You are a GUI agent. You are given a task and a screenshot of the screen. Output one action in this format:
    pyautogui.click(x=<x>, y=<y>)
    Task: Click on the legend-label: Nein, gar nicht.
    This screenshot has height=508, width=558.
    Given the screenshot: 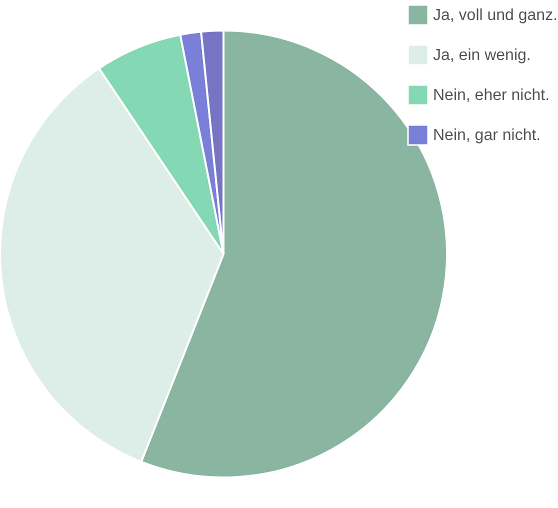 What is the action you would take?
    pyautogui.click(x=487, y=135)
    